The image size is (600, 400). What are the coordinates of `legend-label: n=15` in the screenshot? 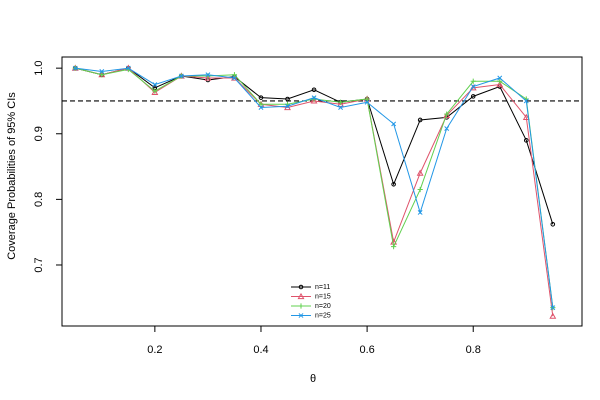 It's located at (323, 296).